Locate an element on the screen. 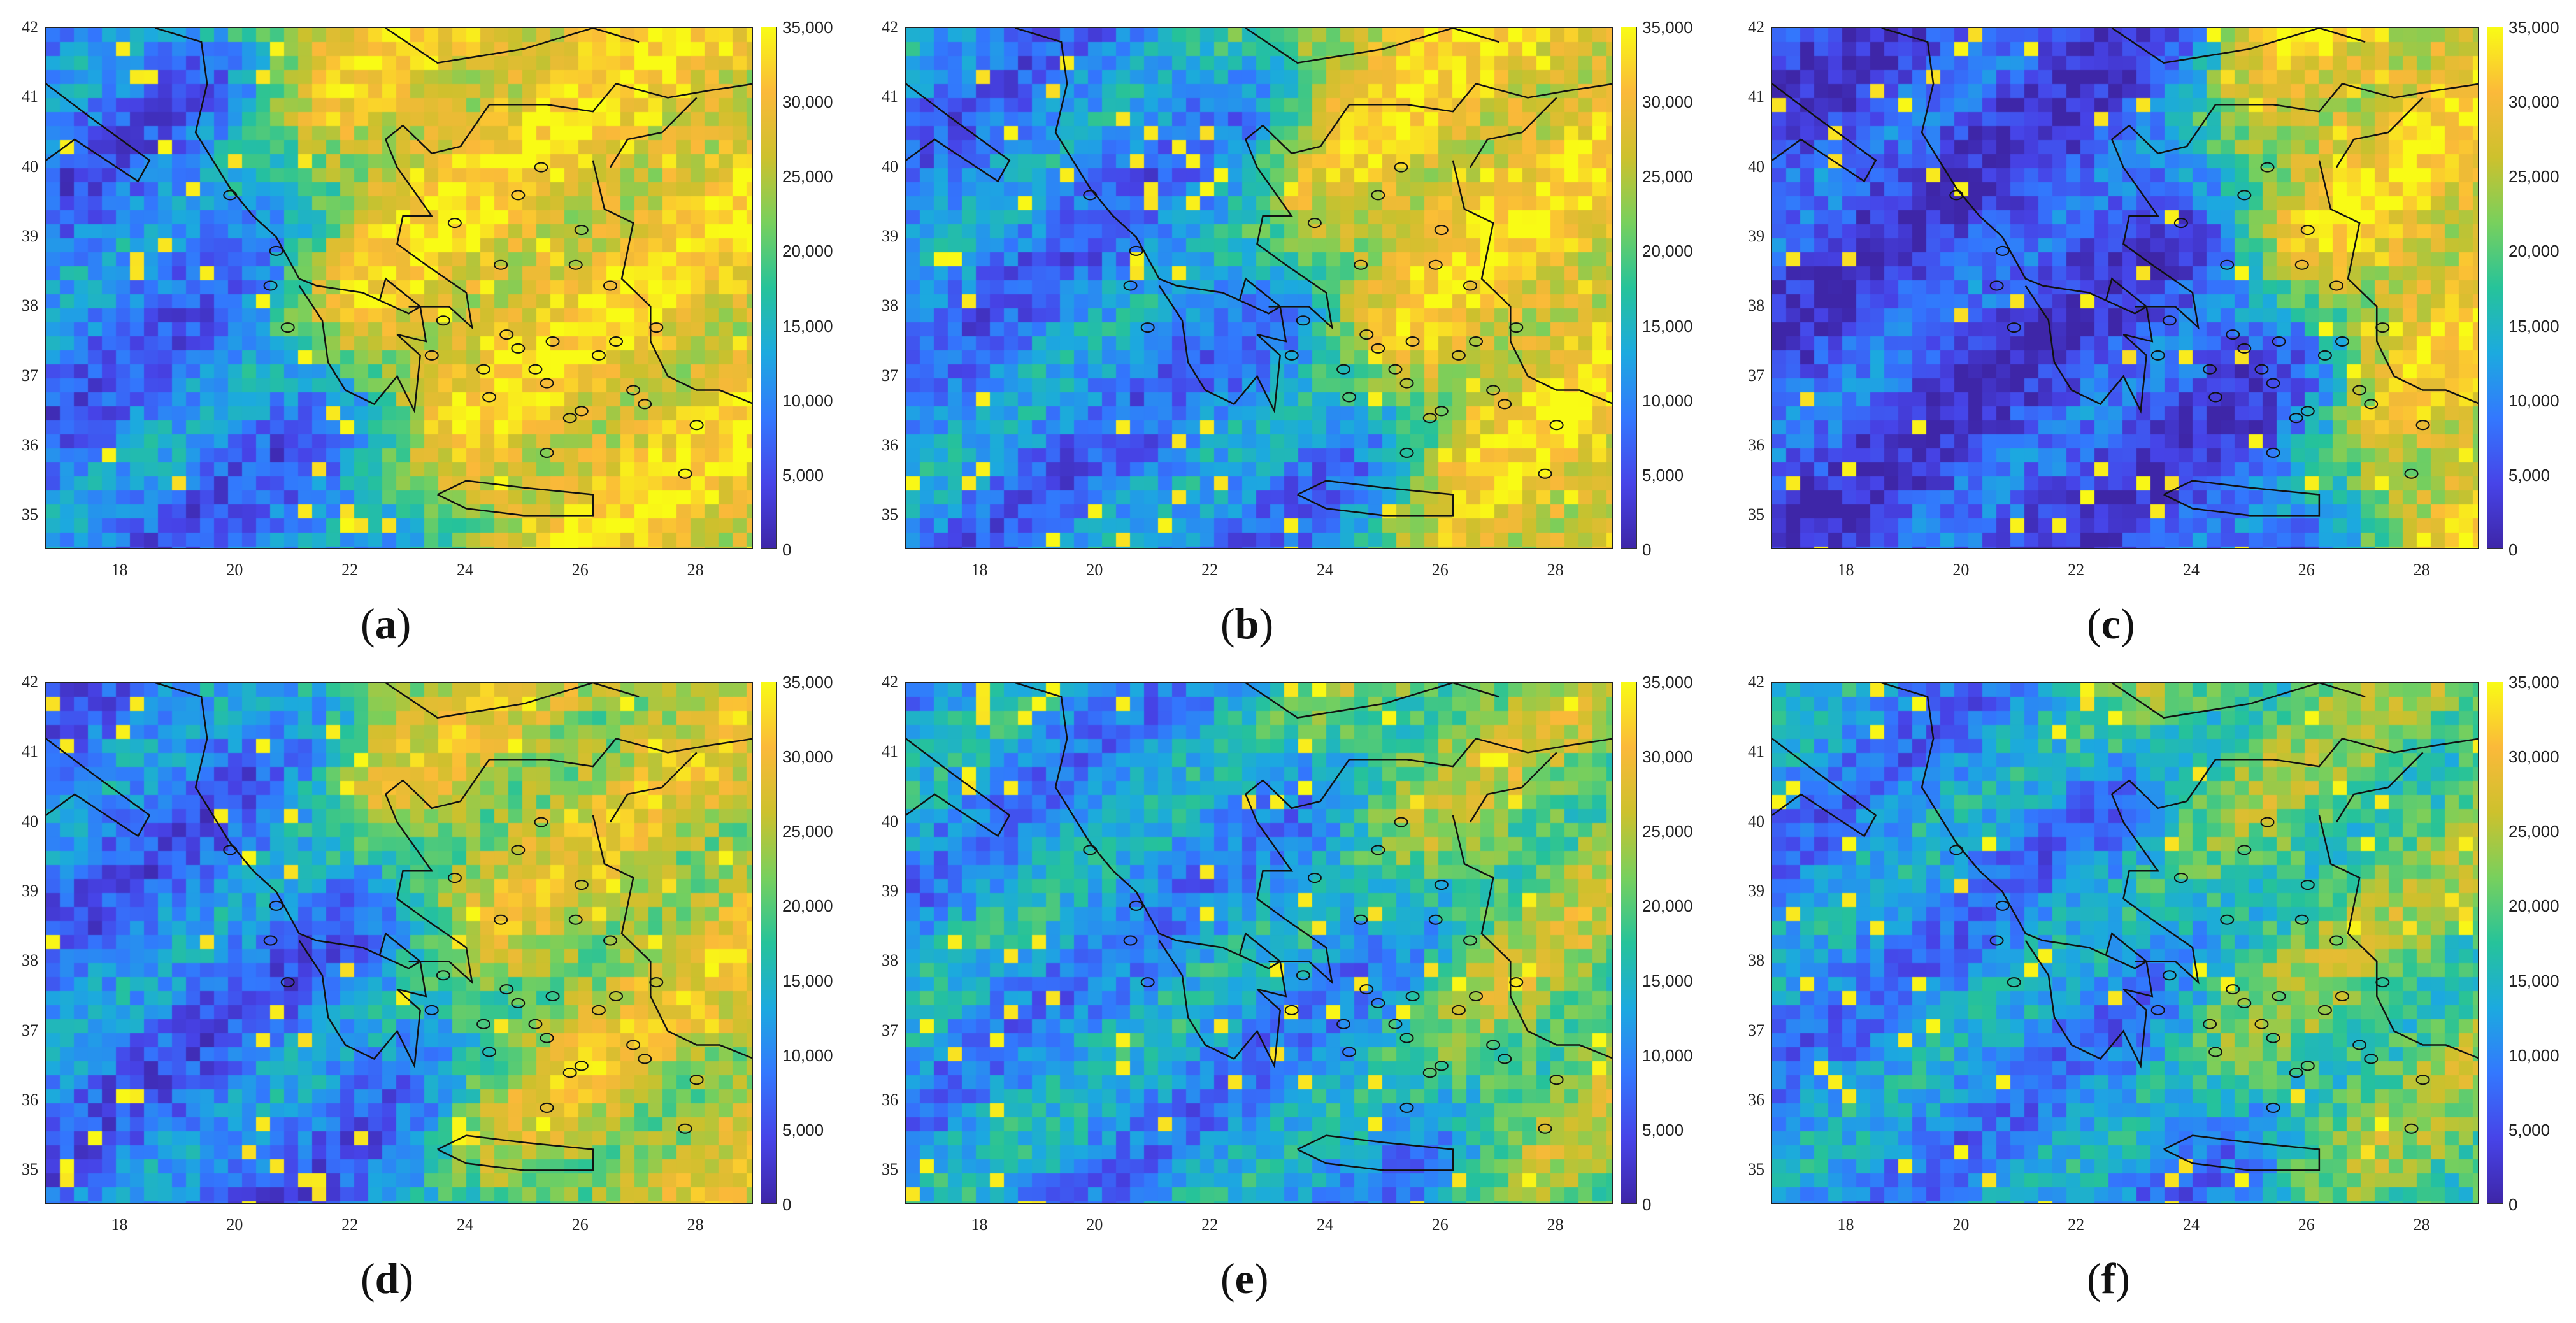  lat-tick-label: 38 is located at coordinates (30, 960).